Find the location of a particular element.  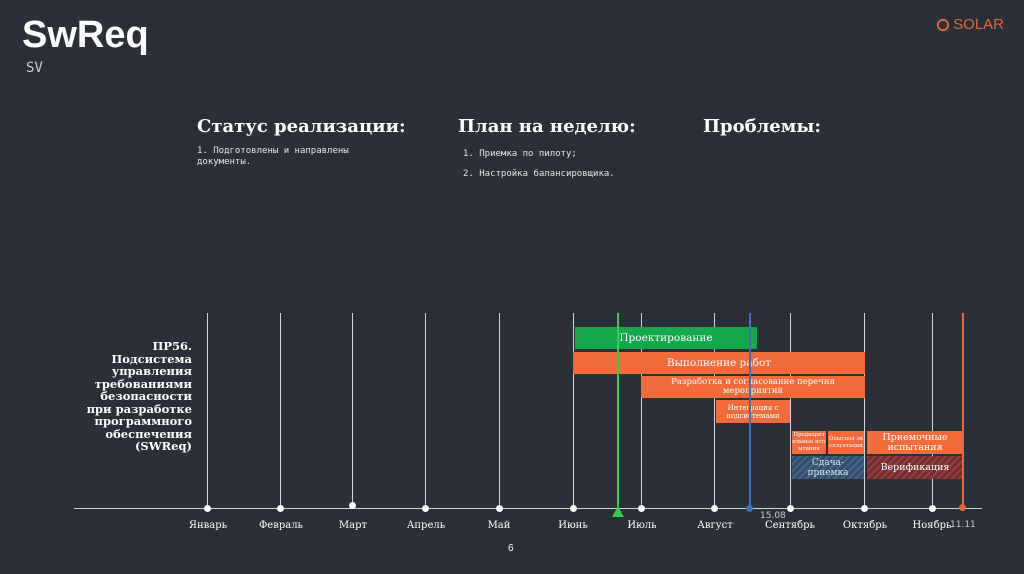

current-date-line is located at coordinates (618, 413).